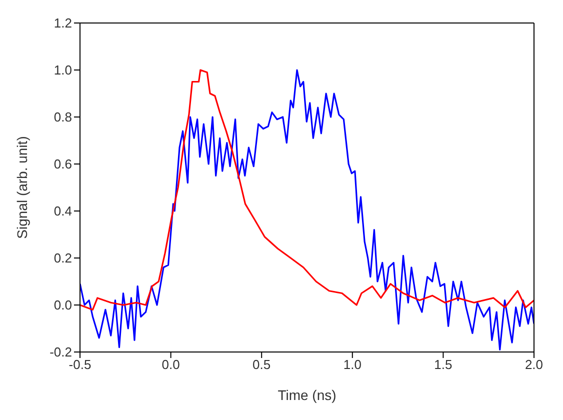 The width and height of the screenshot is (563, 420). What do you see at coordinates (63, 258) in the screenshot?
I see `y-tick-label: 0.2` at bounding box center [63, 258].